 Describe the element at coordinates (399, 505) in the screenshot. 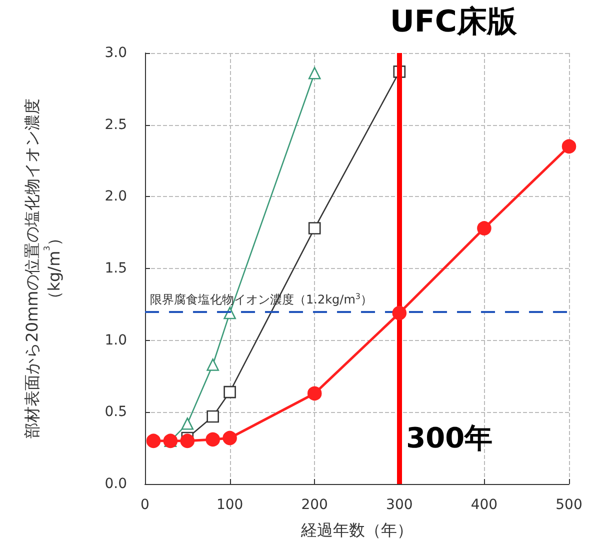

I see `x-tick-label: 300` at that location.